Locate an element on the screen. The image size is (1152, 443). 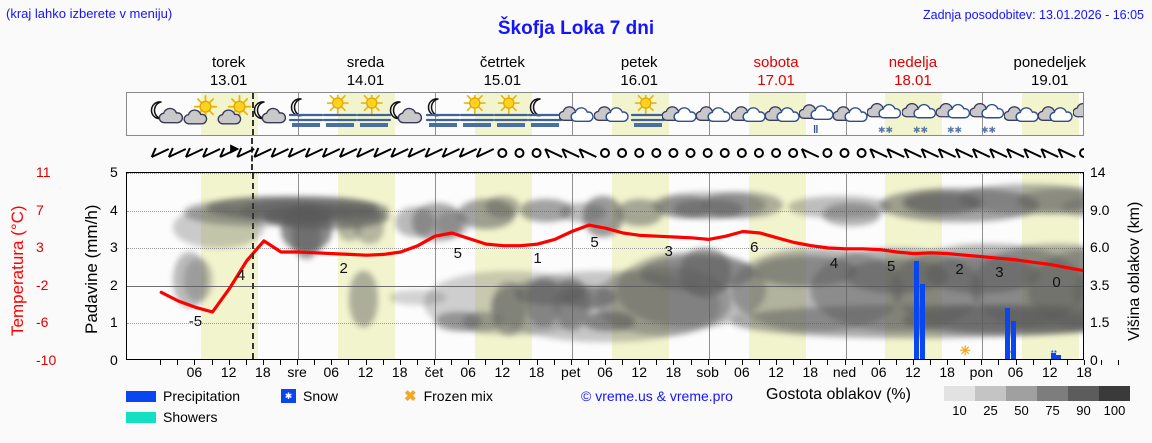
temperature-tick: 3 is located at coordinates (40, 247).